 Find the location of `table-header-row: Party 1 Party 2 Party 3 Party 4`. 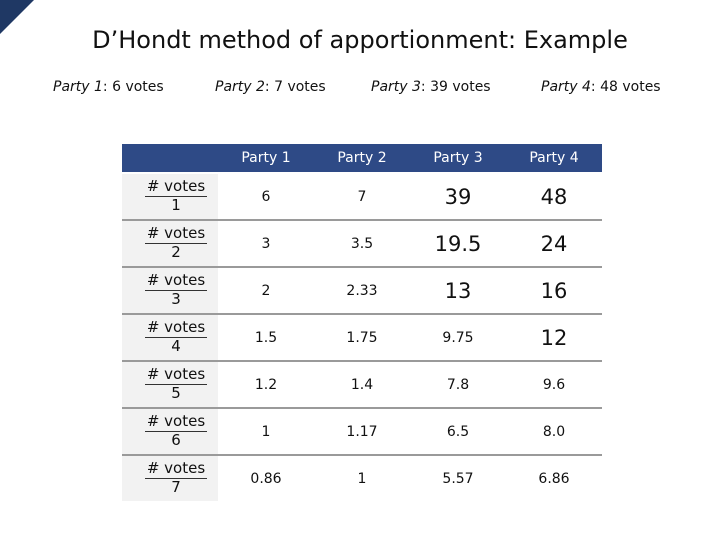

table-header-row: Party 1 Party 2 Party 3 Party 4 is located at coordinates (362, 159).